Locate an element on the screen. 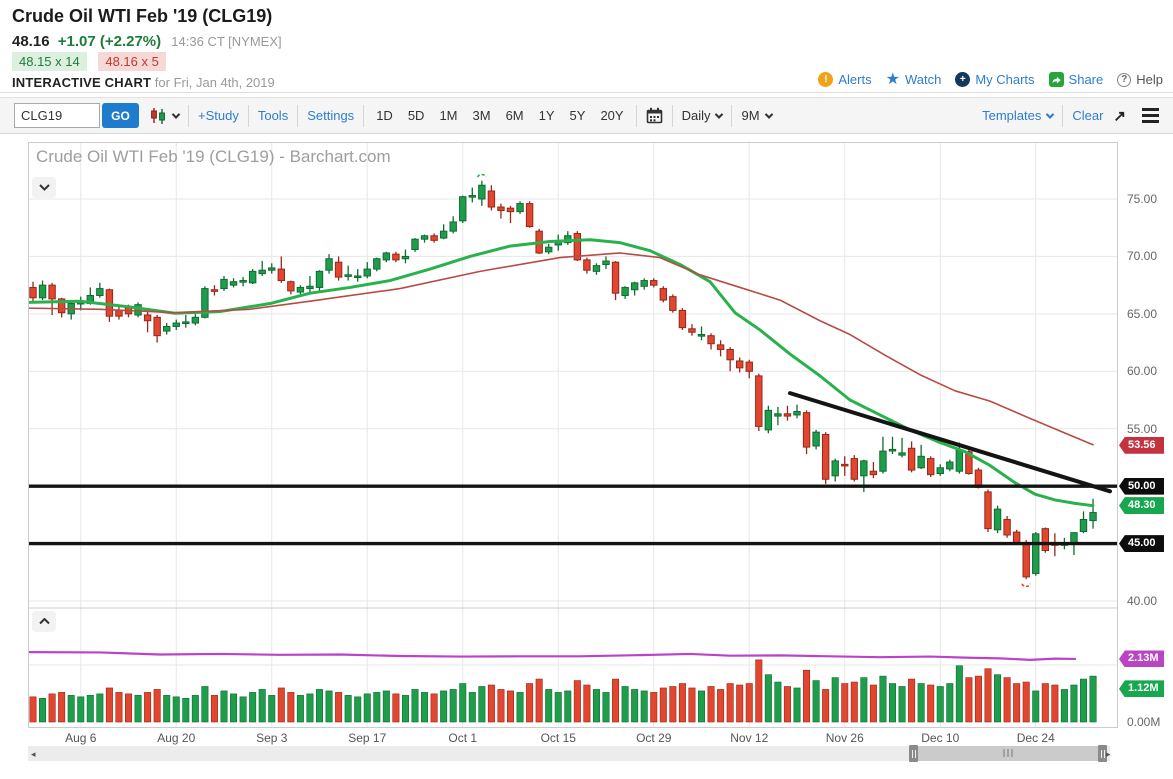 The width and height of the screenshot is (1173, 779). price-change: +1.07 (+2.27%) is located at coordinates (109, 41).